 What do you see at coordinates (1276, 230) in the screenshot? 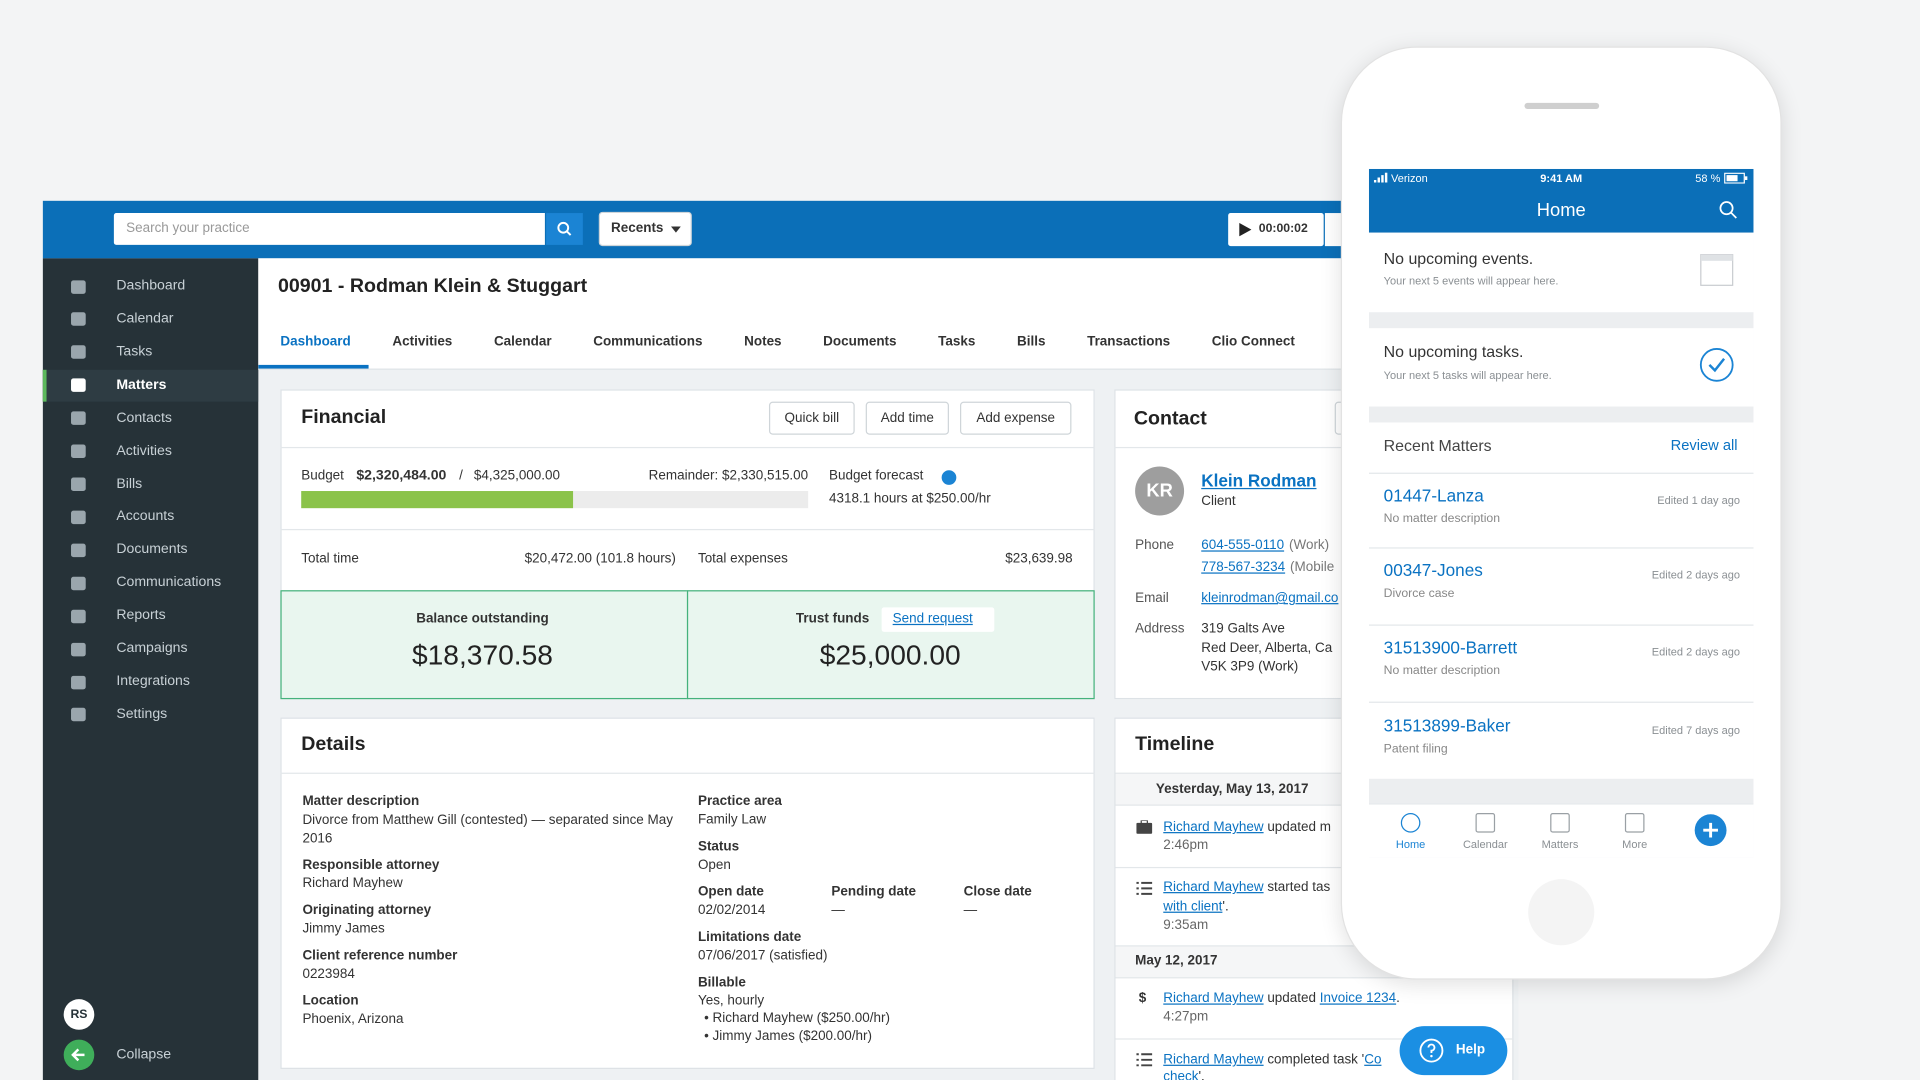
I see `timer-button` at bounding box center [1276, 230].